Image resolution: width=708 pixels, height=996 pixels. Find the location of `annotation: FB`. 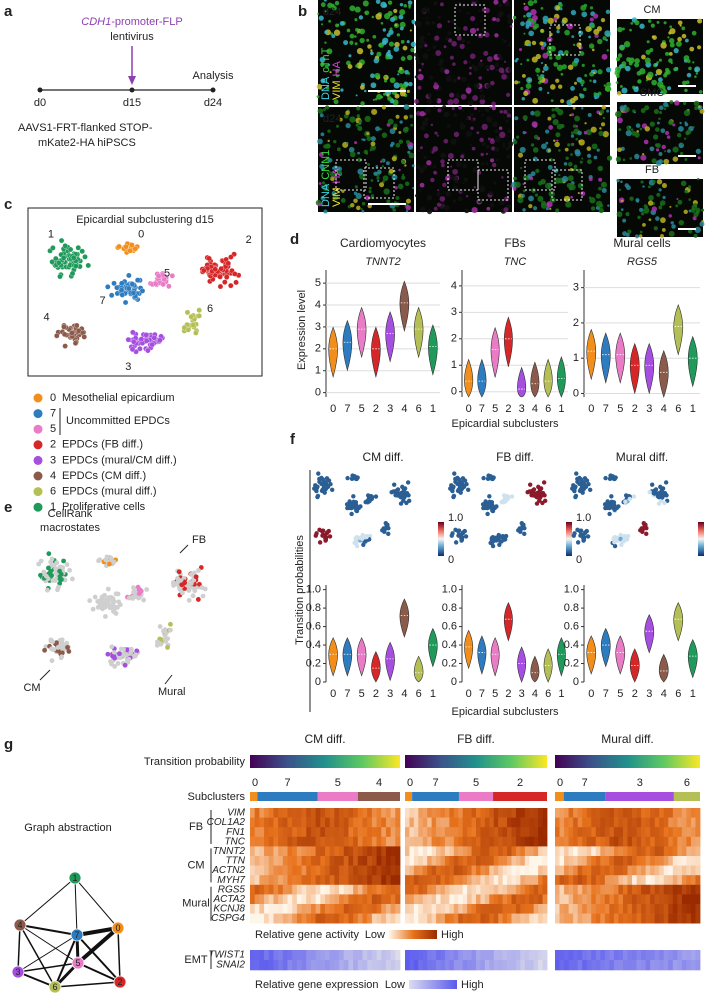

annotation: FB is located at coordinates (199, 540).